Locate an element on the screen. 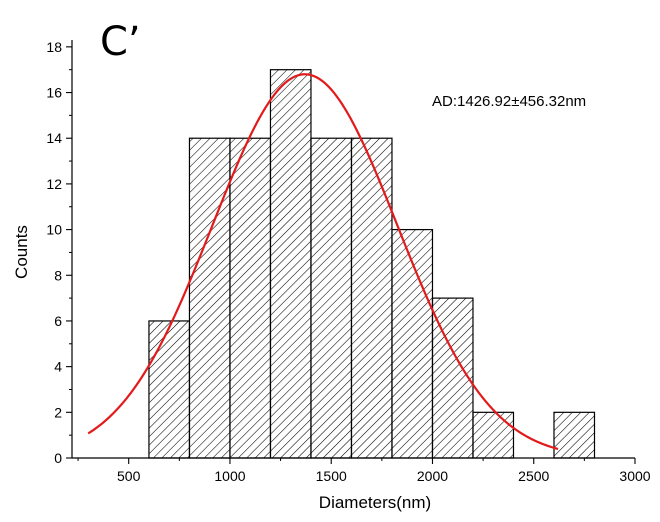 Image resolution: width=660 pixels, height=522 pixels. y-axis-ticks: 0 2 4 6 8 10 12 14 16 18 is located at coordinates (59, 252).